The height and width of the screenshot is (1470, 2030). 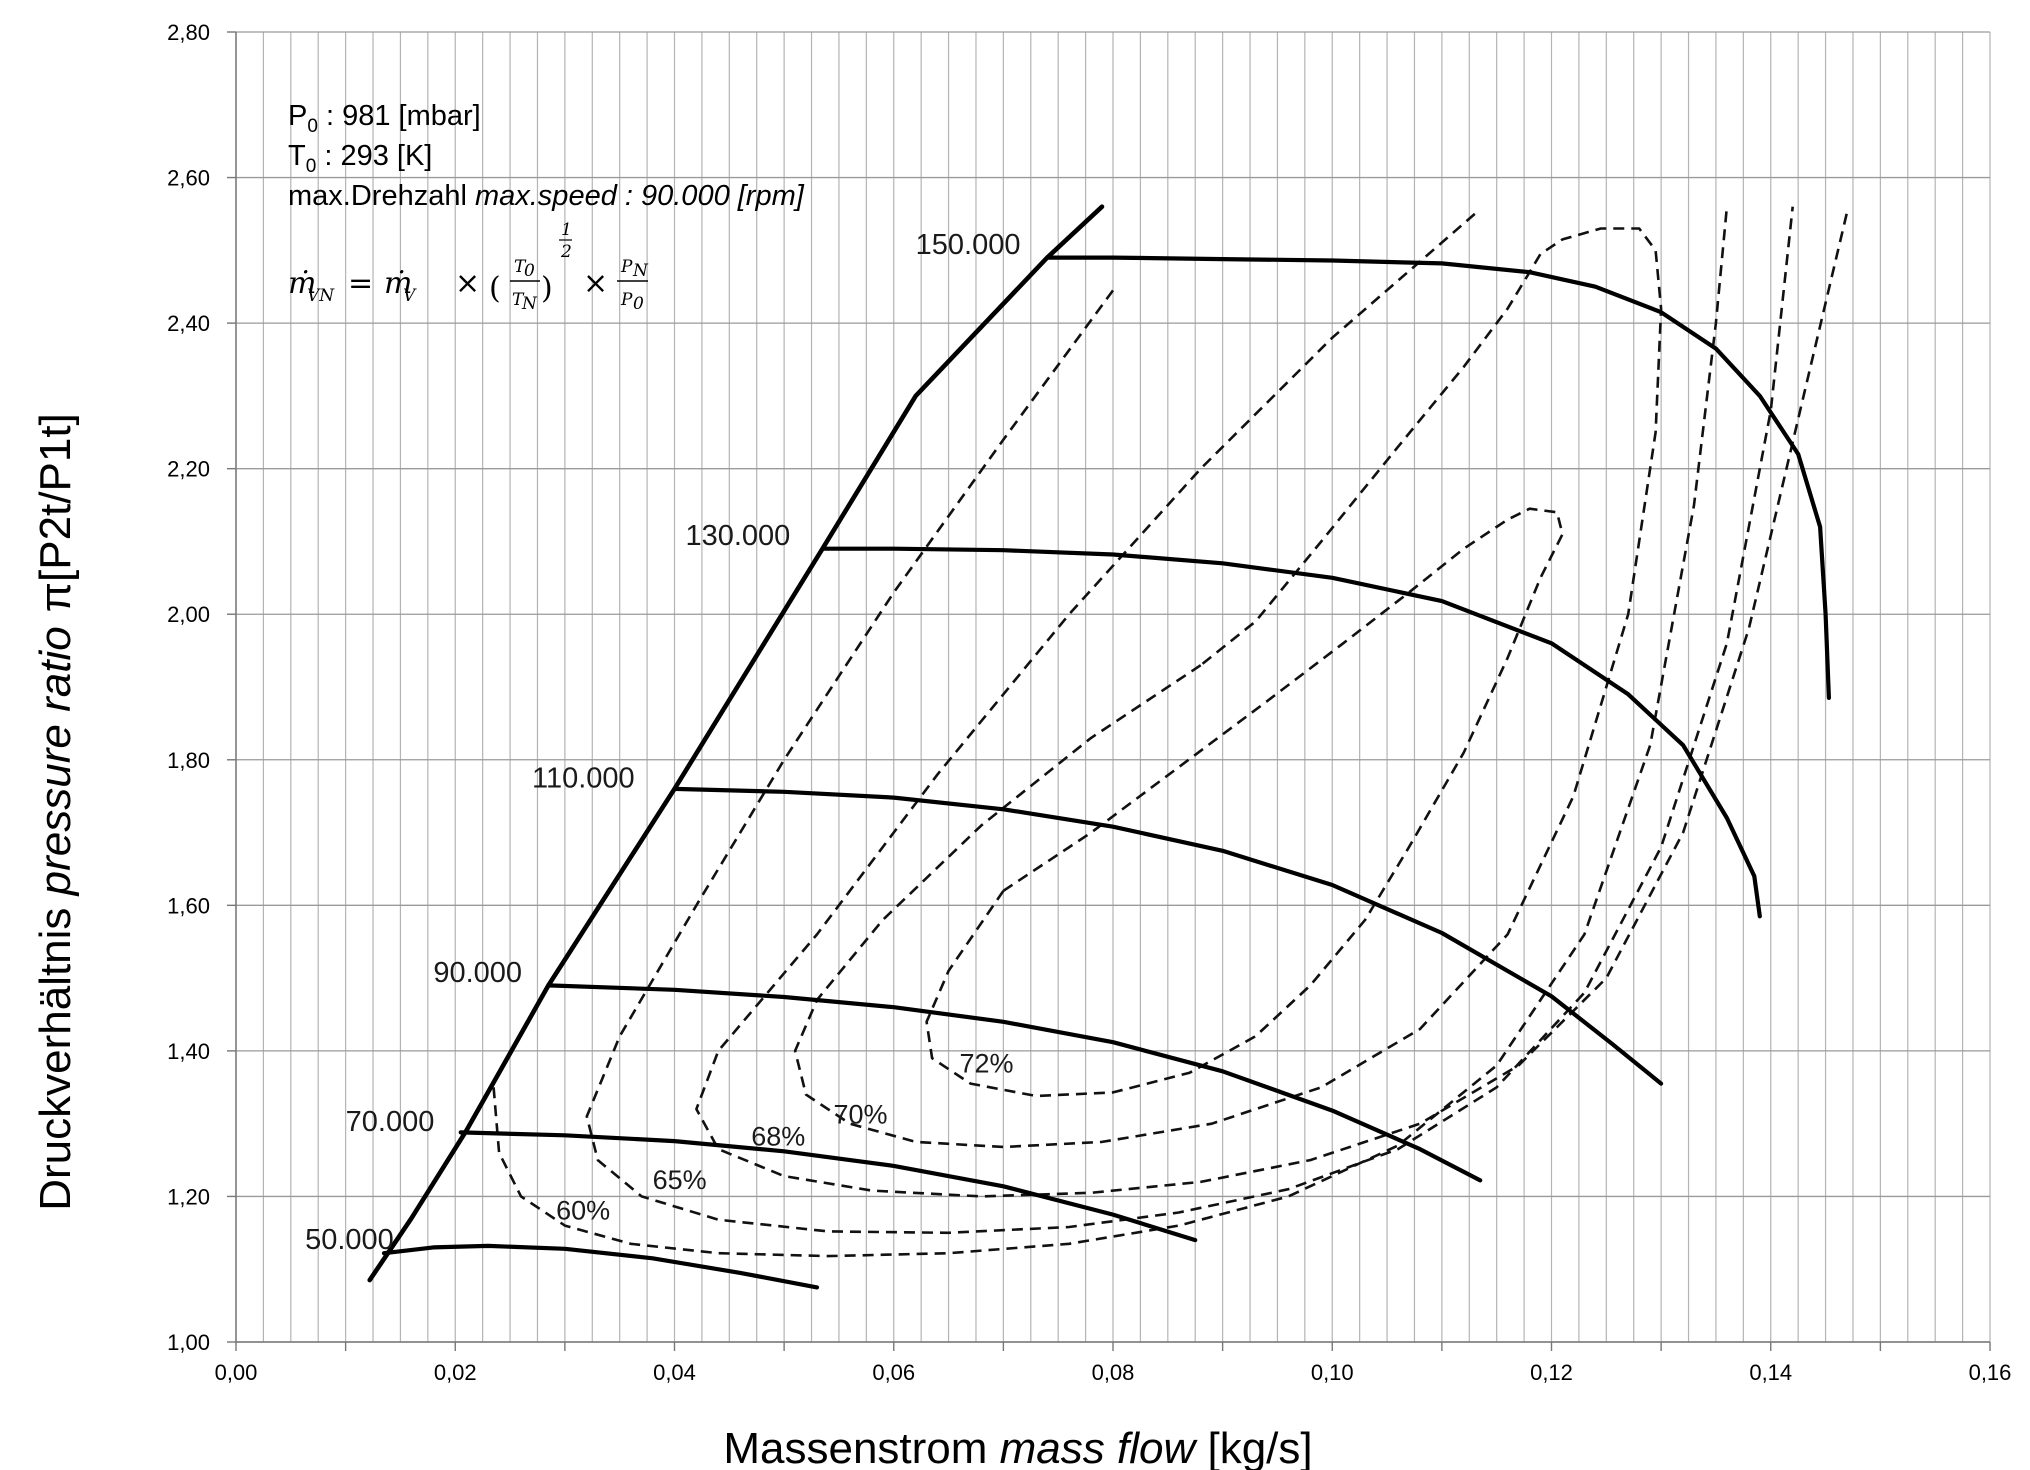 What do you see at coordinates (188, 469) in the screenshot?
I see `y-tick-label: 2,20` at bounding box center [188, 469].